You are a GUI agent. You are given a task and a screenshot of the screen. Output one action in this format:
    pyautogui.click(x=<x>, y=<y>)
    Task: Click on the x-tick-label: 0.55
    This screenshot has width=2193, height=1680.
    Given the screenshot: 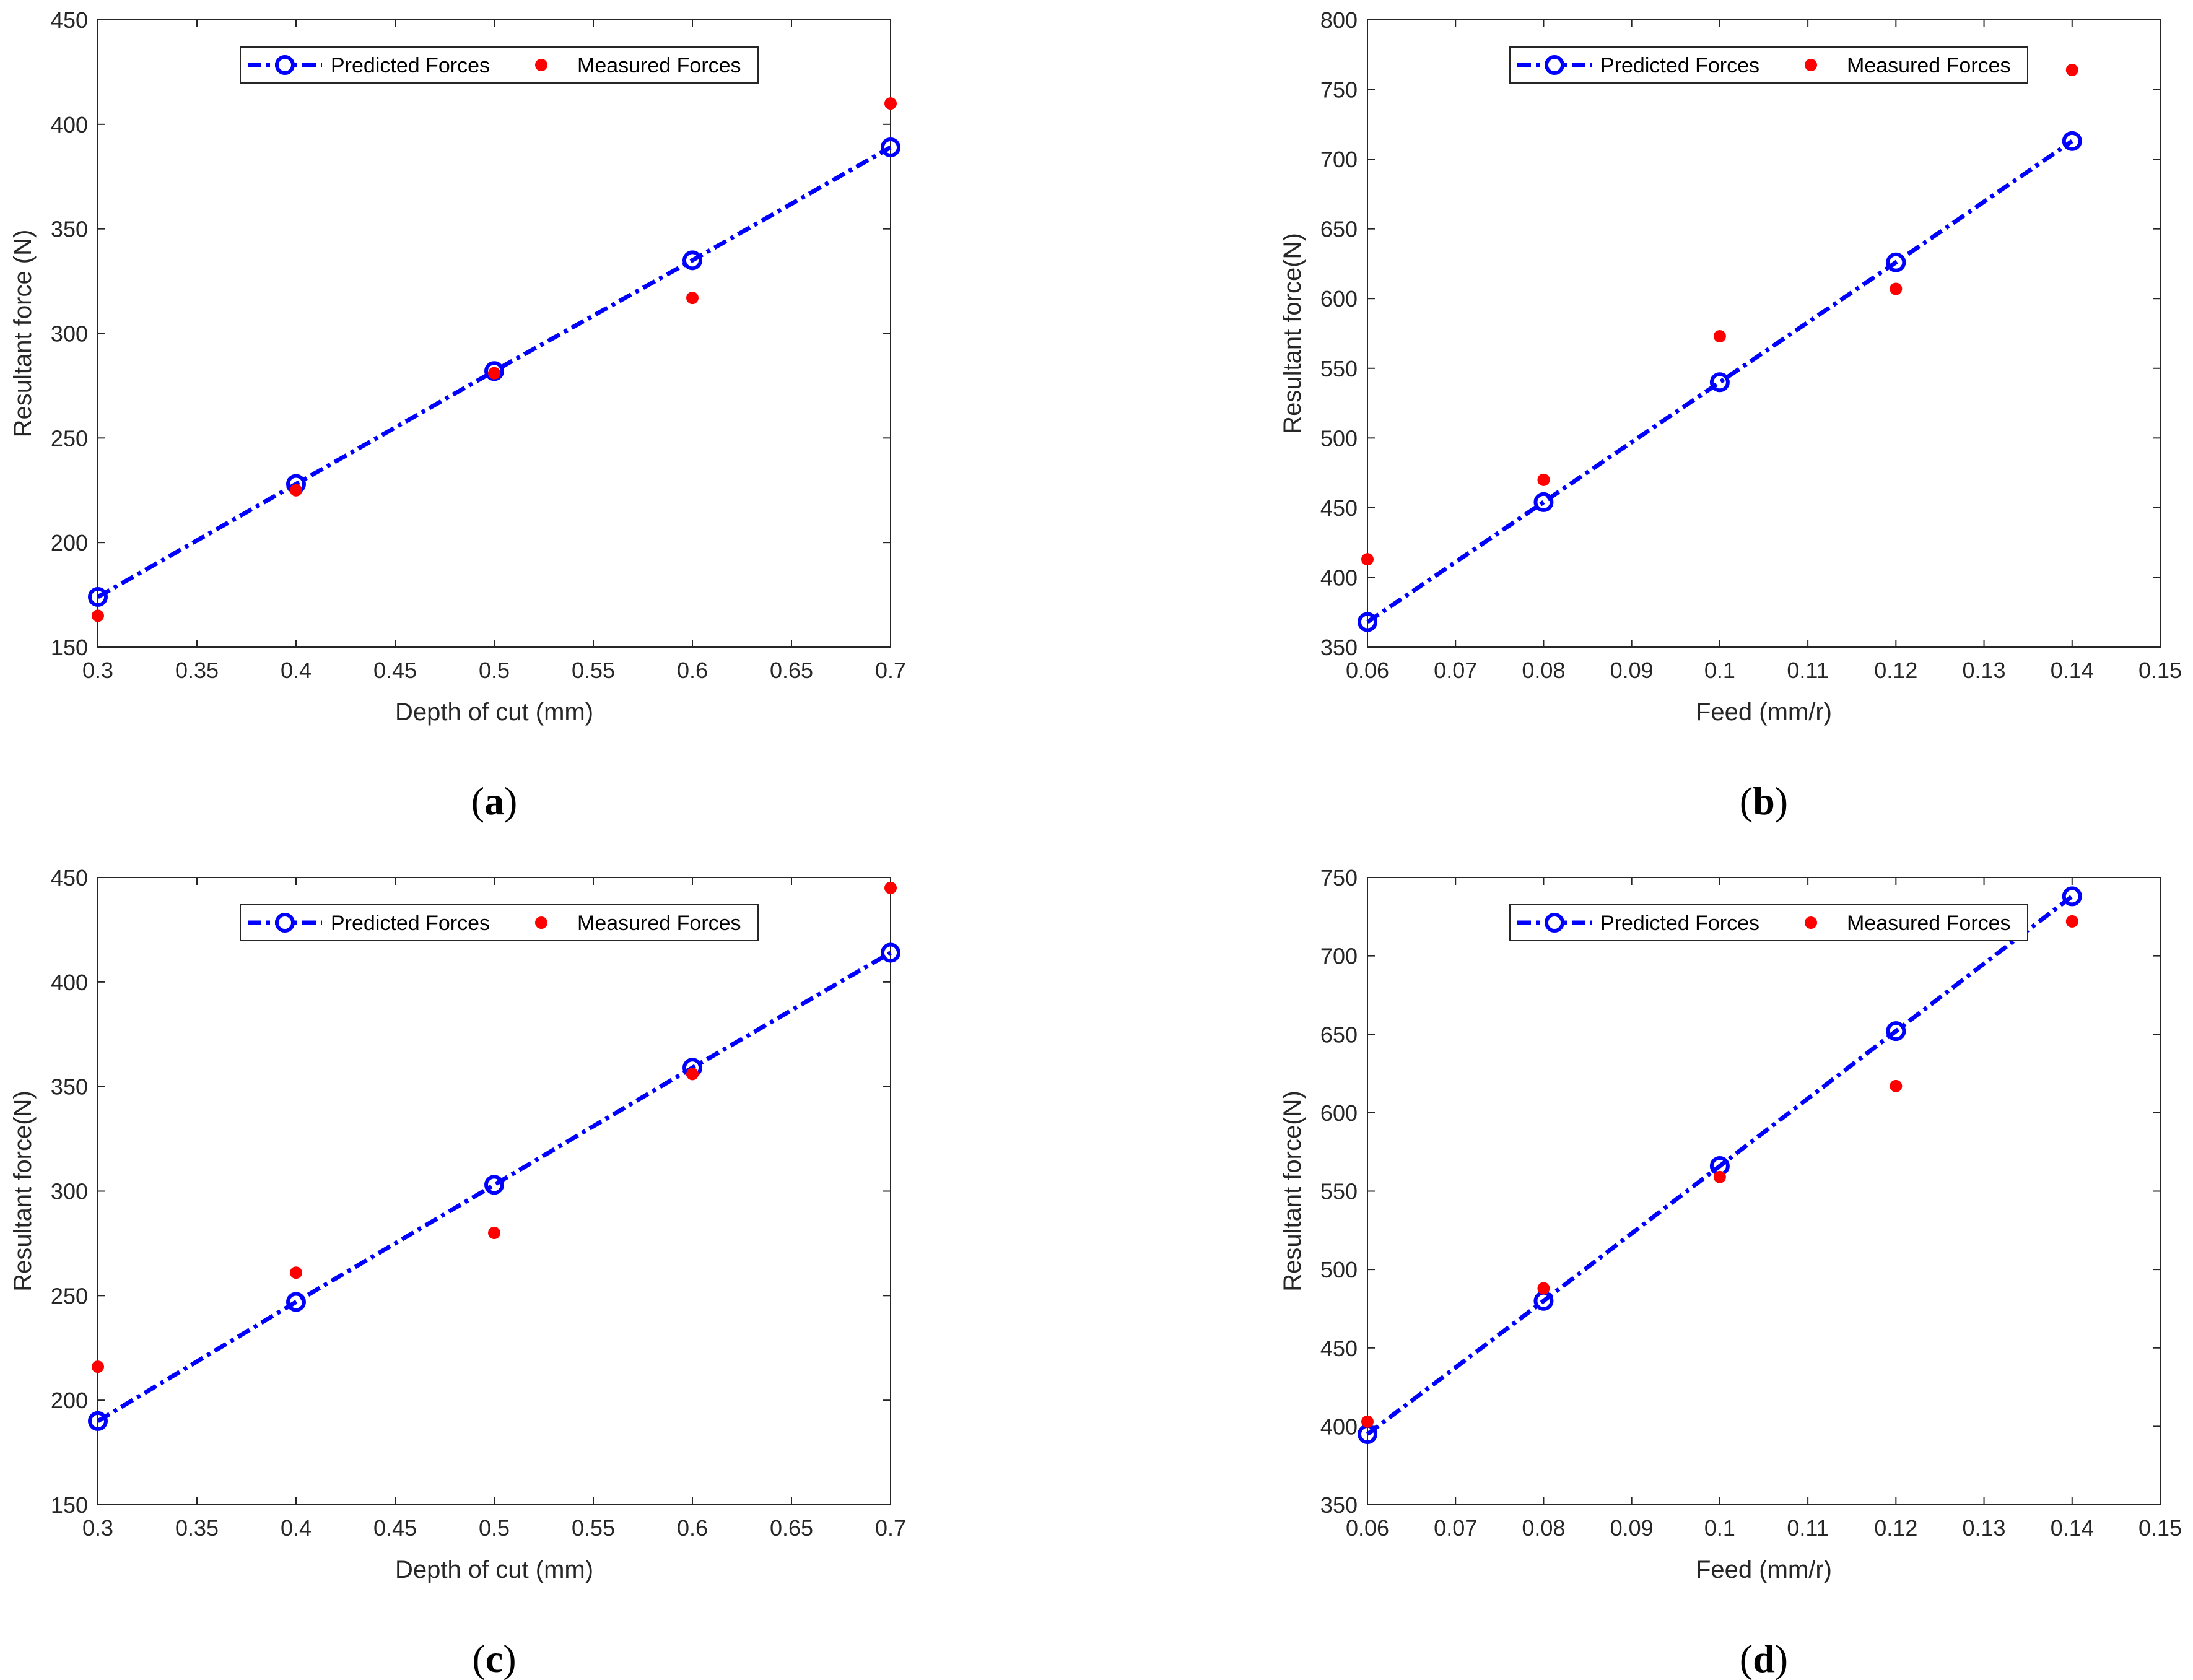 What is the action you would take?
    pyautogui.click(x=593, y=670)
    